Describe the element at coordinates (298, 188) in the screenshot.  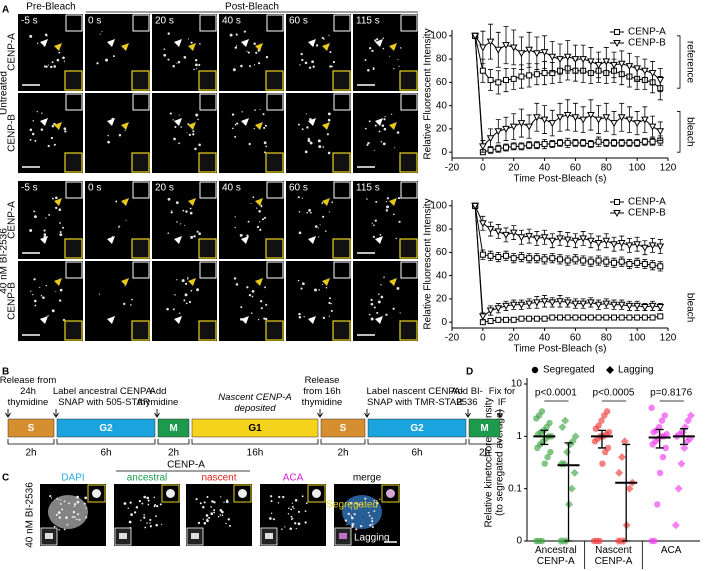
I see `time-label: 60 s` at that location.